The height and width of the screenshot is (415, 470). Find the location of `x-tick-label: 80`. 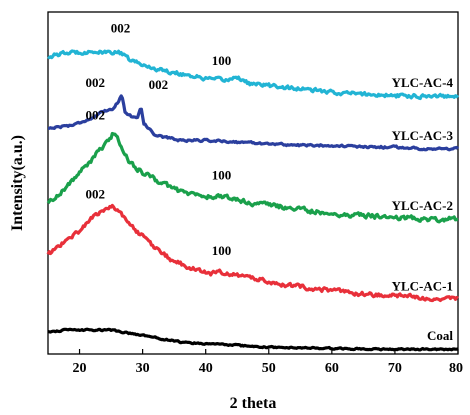

x-tick-label: 80 is located at coordinates (456, 368).